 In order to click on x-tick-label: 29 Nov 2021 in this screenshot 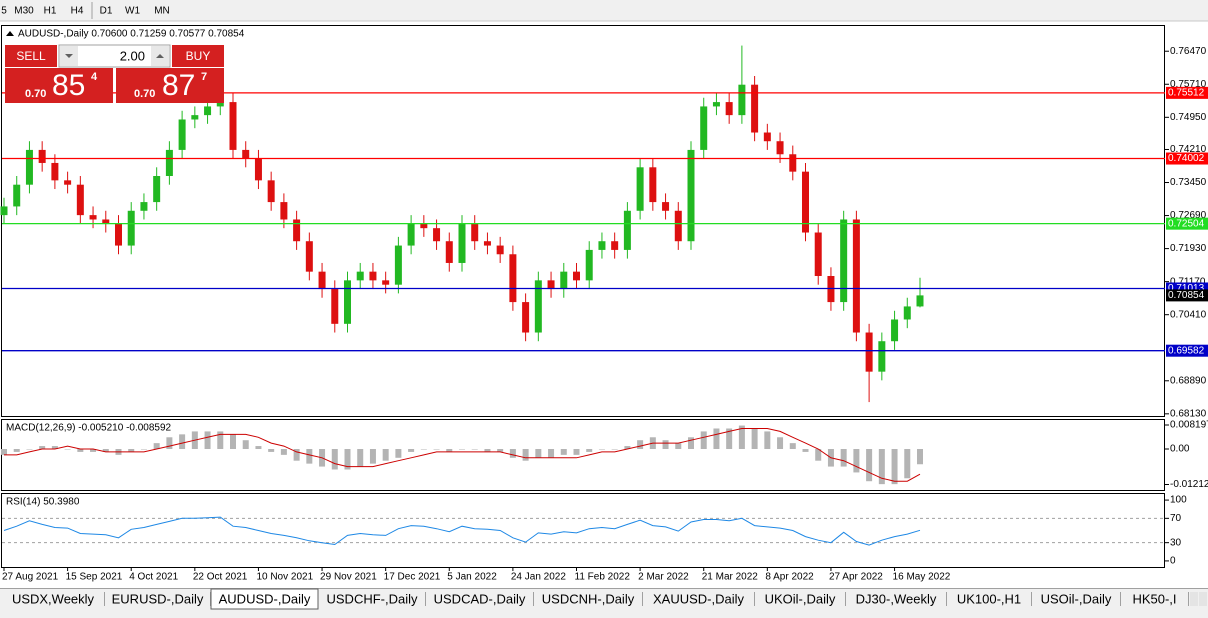, I will do `click(348, 577)`.